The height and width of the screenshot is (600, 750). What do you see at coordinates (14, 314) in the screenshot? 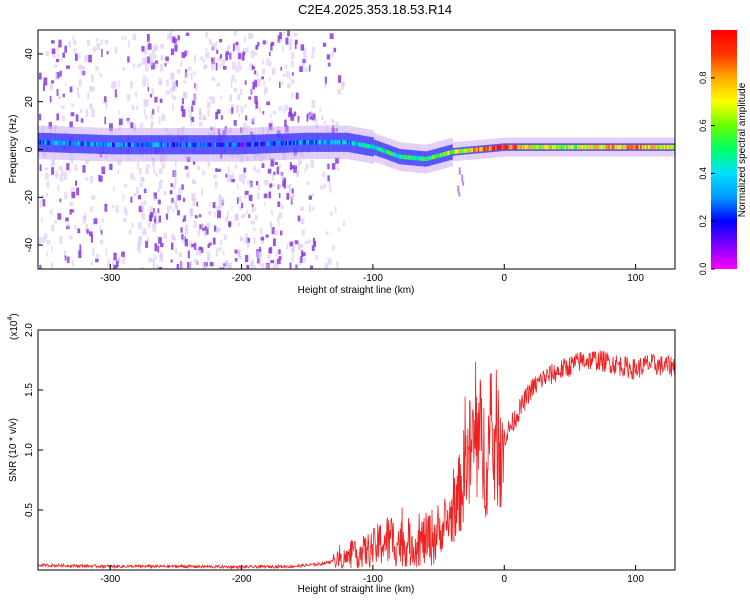
I see `snr-y-scale-close: )` at bounding box center [14, 314].